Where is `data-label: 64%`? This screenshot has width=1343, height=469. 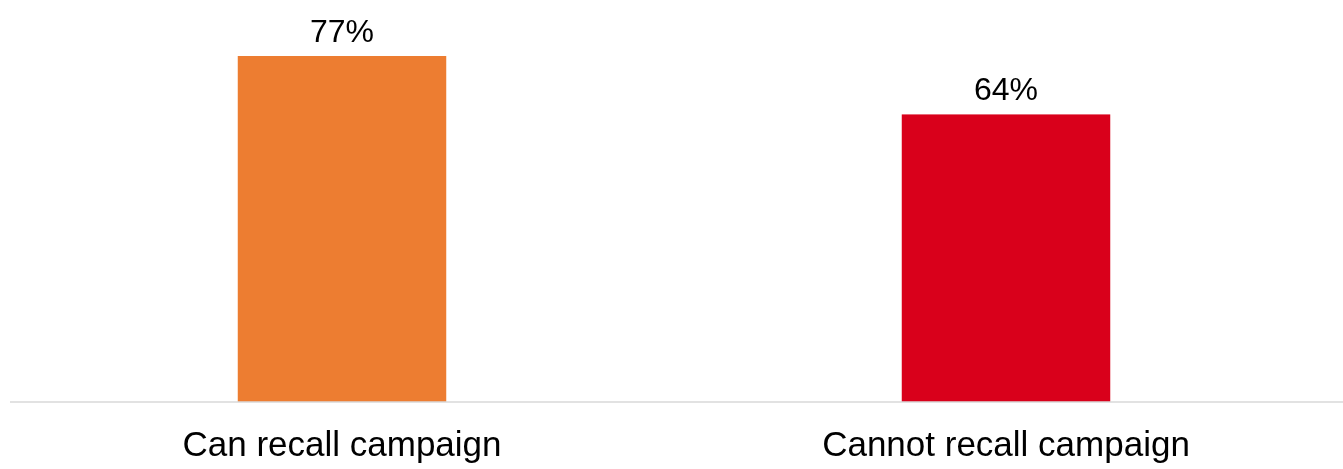
data-label: 64% is located at coordinates (1006, 89).